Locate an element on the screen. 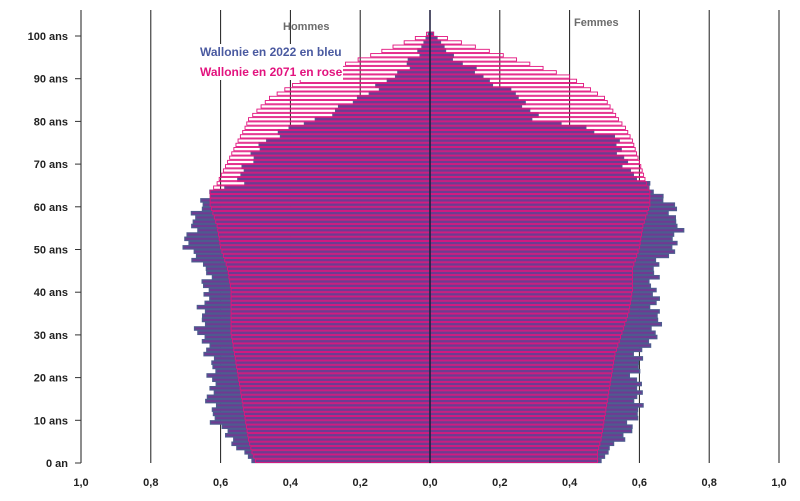 The height and width of the screenshot is (501, 800). legend-2071: Wallonie en 2071 en rose is located at coordinates (271, 72).